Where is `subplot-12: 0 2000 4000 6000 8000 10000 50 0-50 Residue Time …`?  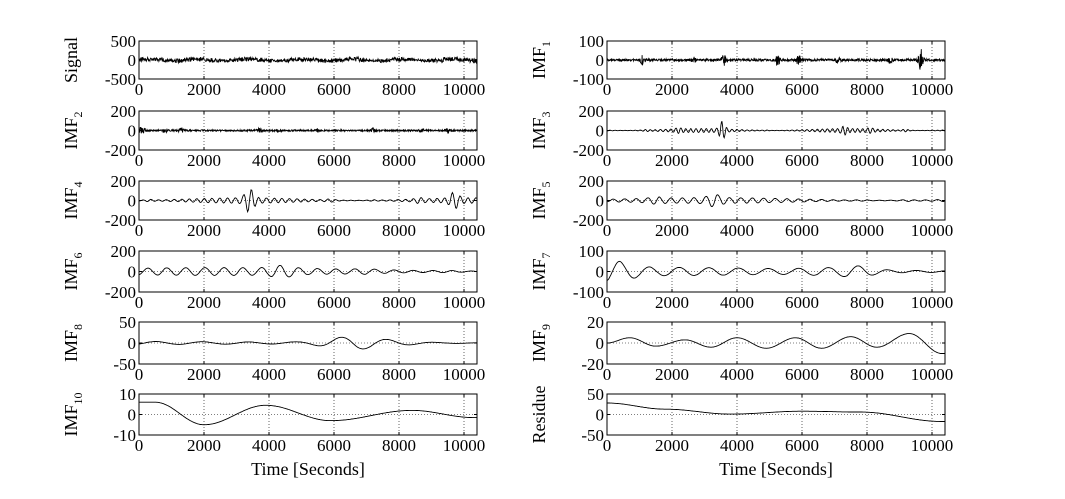
subplot-12: 0 2000 4000 6000 8000 10000 50 0-50 Residue Time … is located at coordinates (741, 432).